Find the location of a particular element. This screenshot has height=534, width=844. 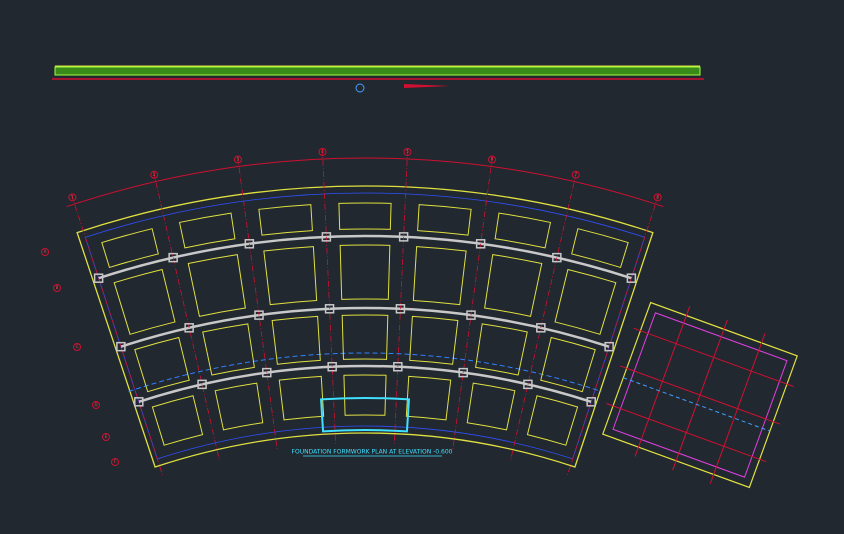

grid-label: 2 is located at coordinates (154, 174).